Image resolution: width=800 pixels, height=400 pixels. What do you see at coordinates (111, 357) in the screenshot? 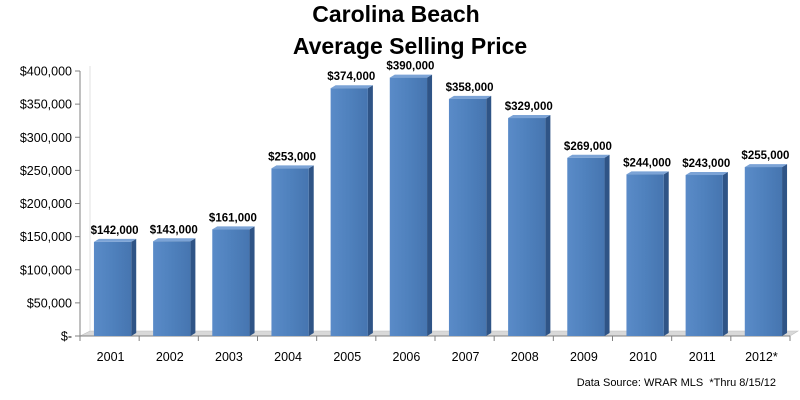
I see `x-tick-label: 2001` at bounding box center [111, 357].